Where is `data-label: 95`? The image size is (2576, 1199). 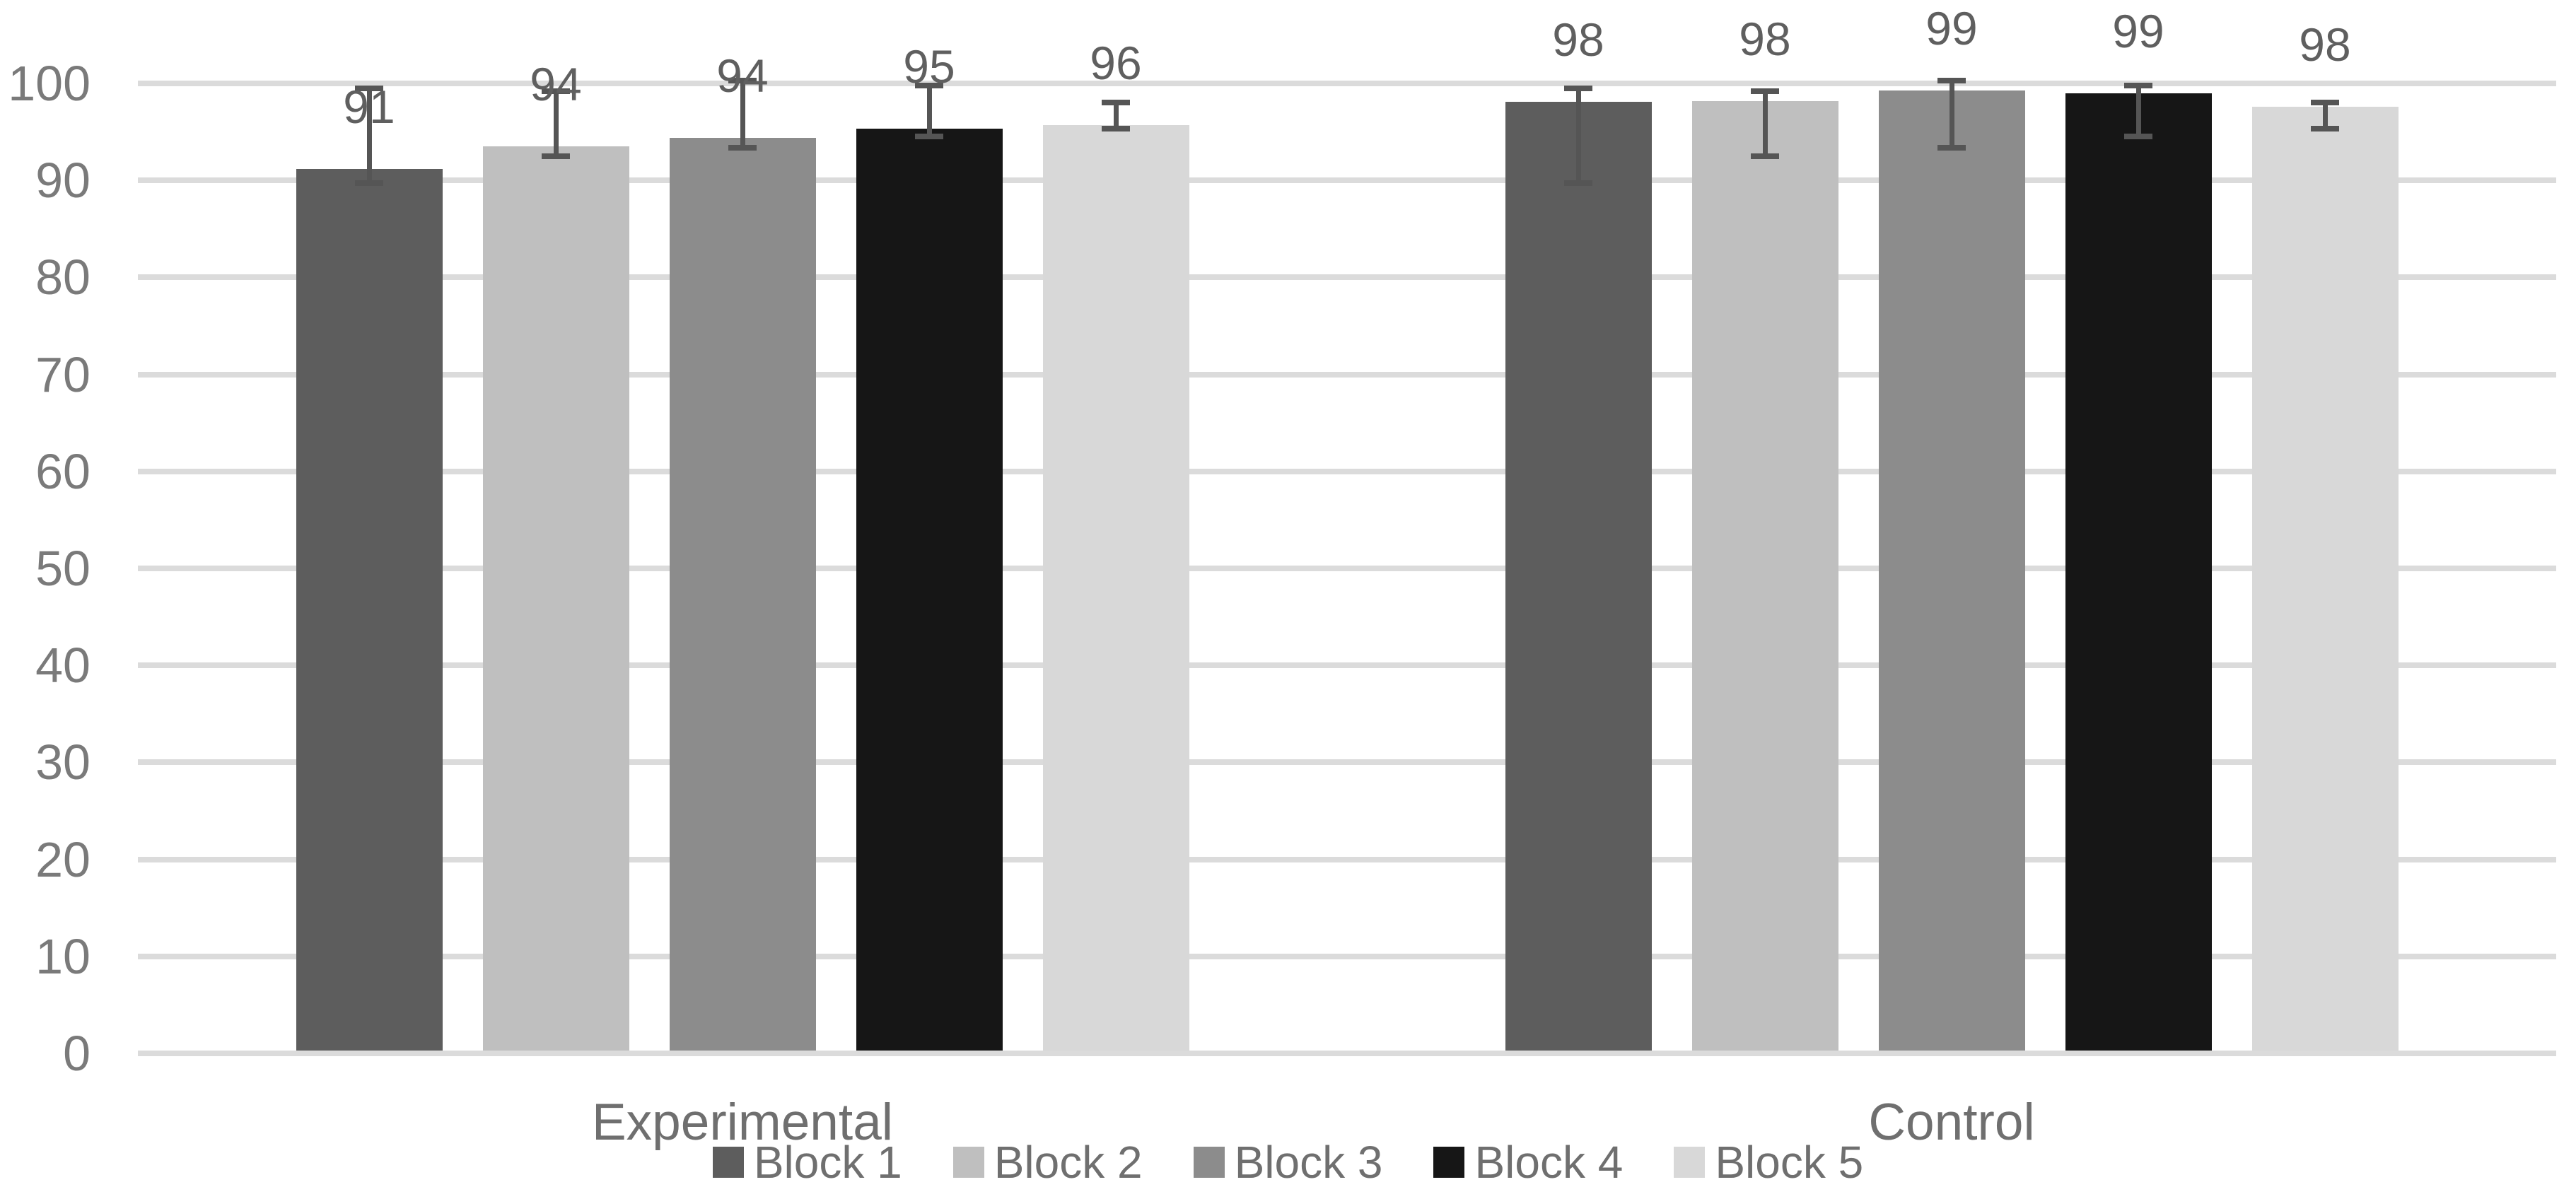
data-label: 95 is located at coordinates (929, 66).